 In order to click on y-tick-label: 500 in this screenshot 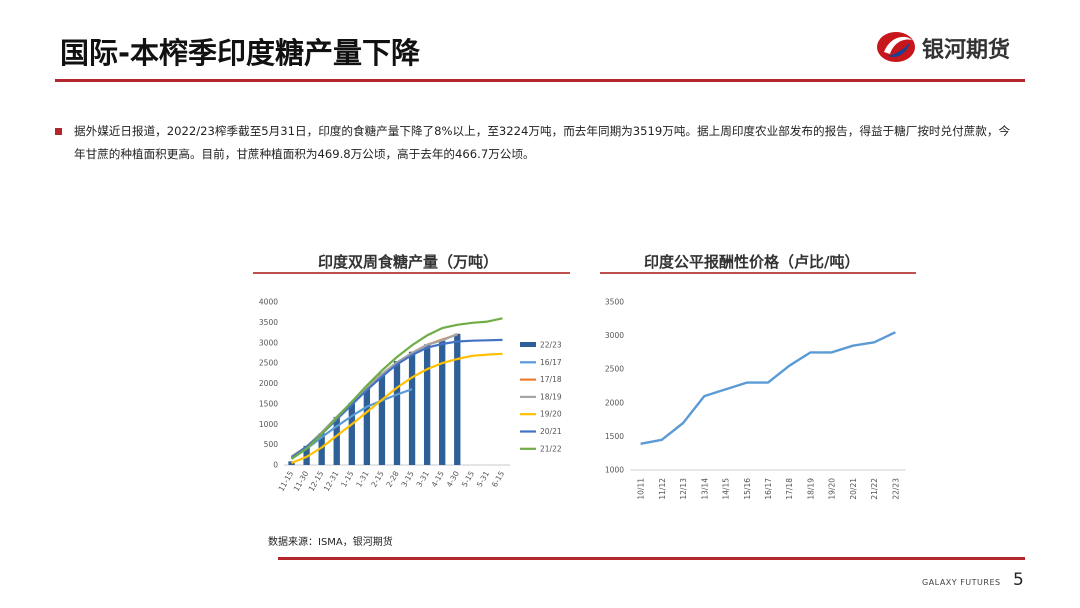, I will do `click(271, 444)`.